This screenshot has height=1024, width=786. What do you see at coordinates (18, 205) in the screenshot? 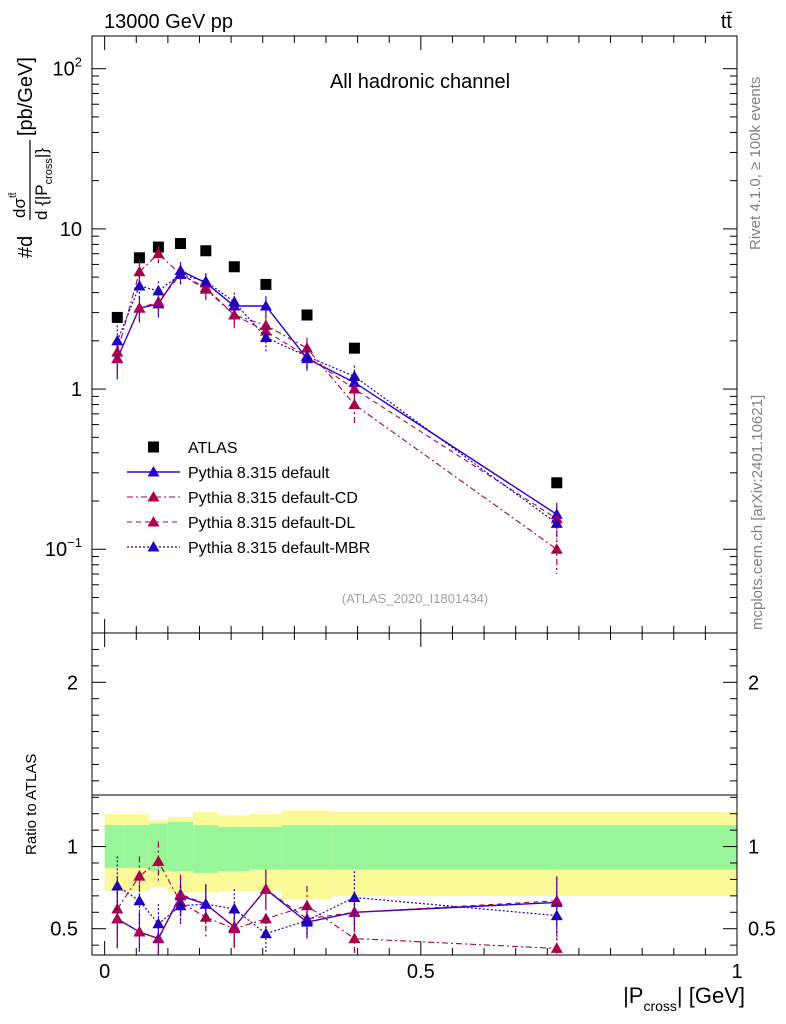
I see `y-label-numerator: dσtt̄` at bounding box center [18, 205].